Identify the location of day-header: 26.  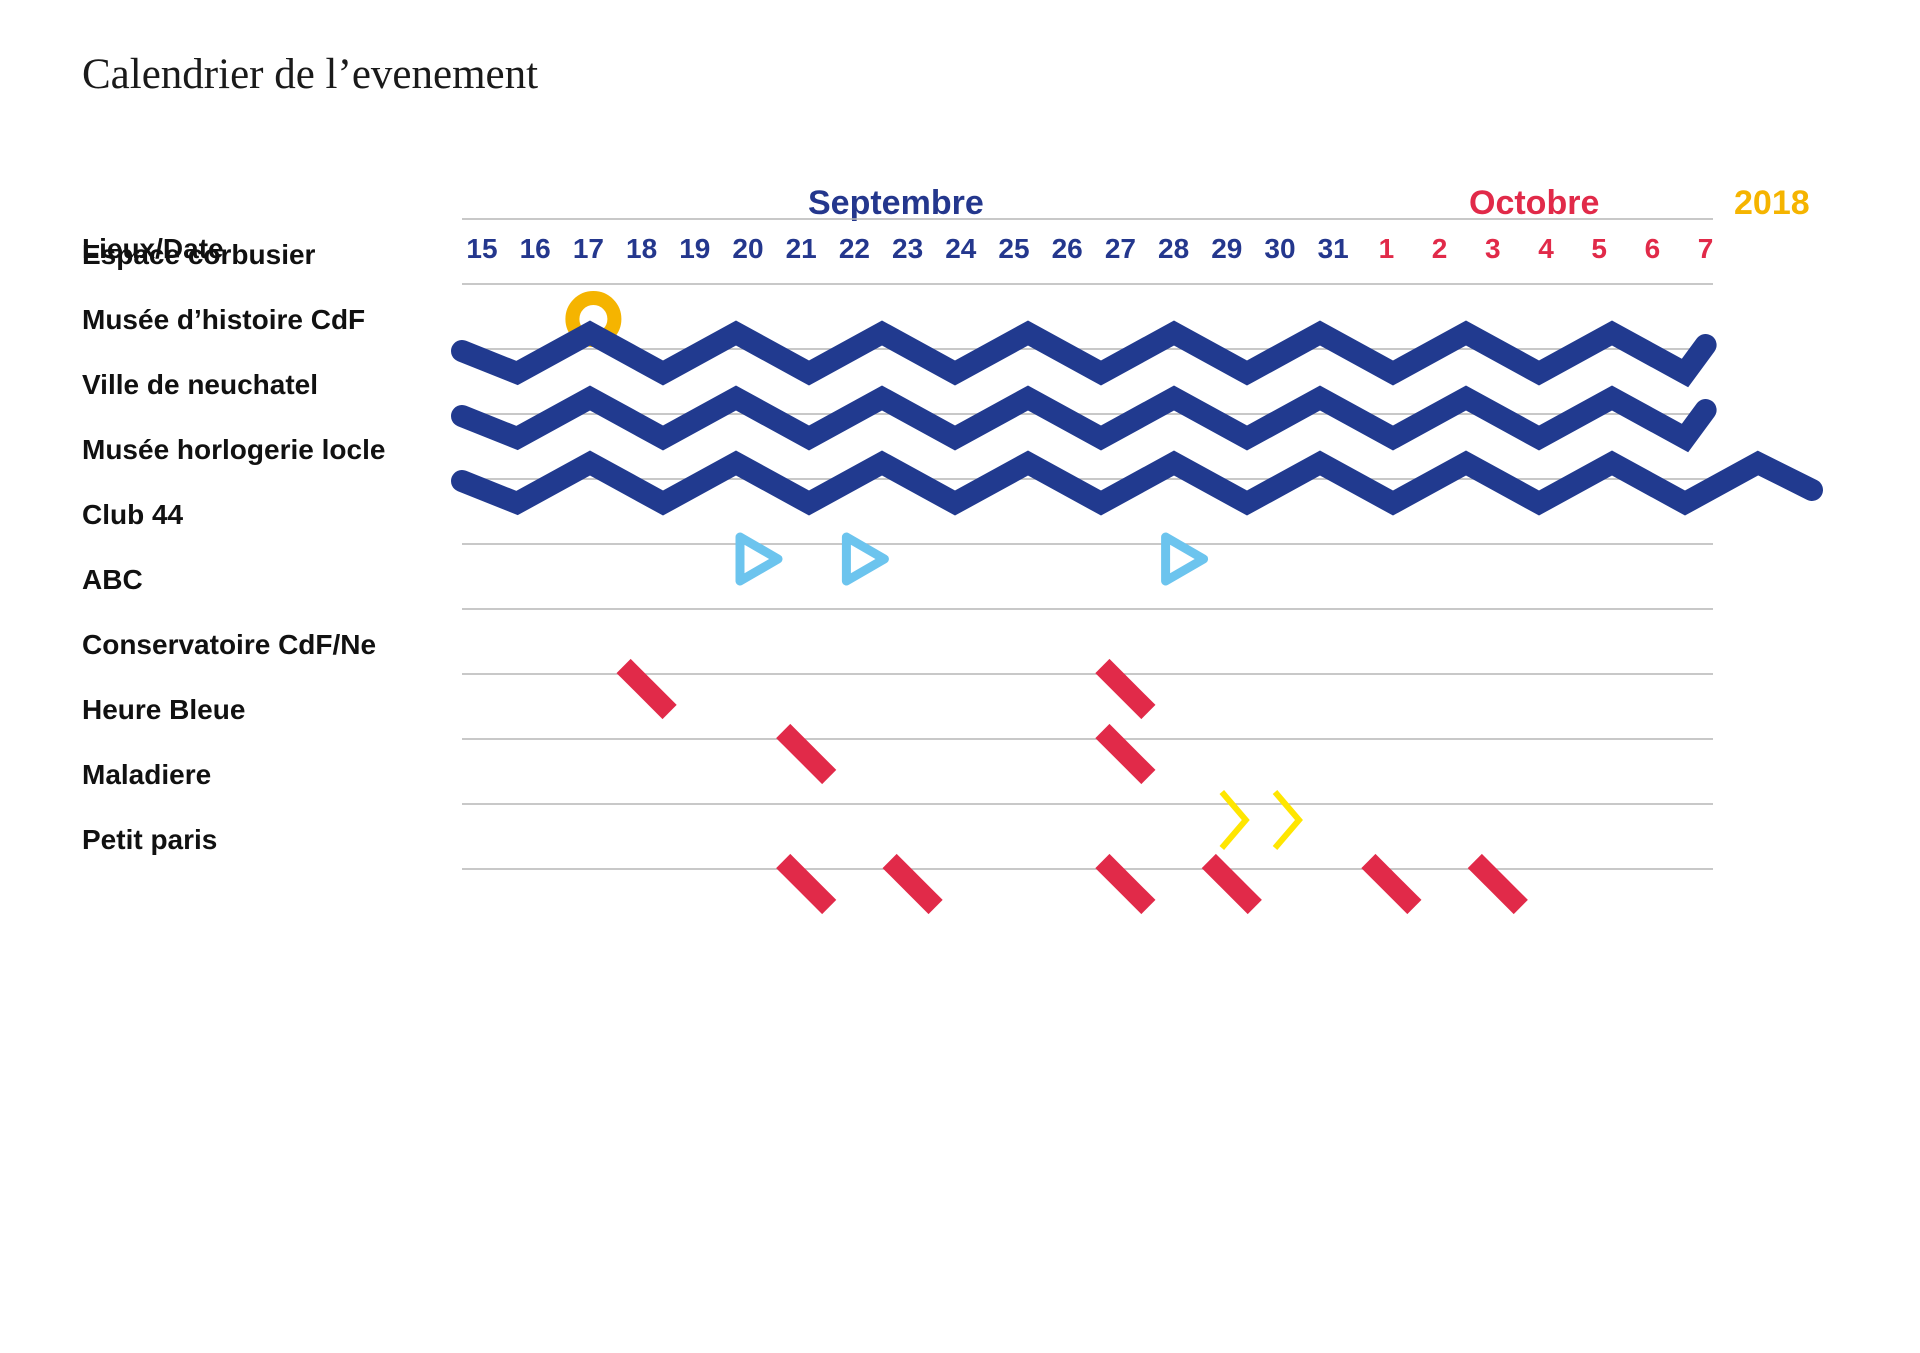
(1067, 248).